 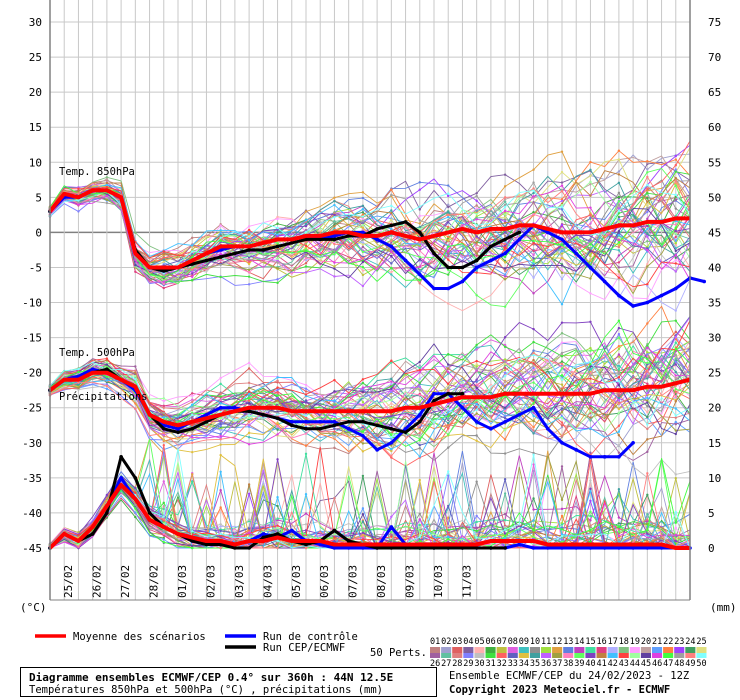 I want to click on right-tick-label: 70, so click(x=714, y=57).